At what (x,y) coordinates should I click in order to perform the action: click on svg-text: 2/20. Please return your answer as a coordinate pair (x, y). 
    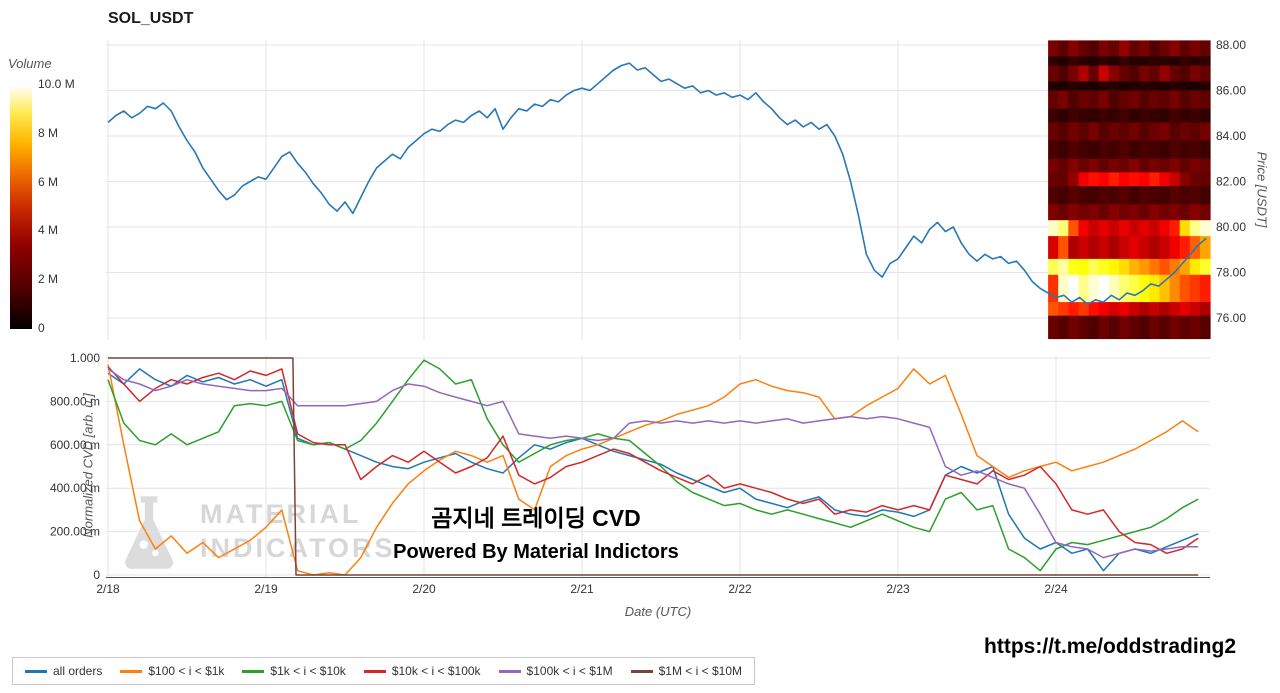
    Looking at the image, I should click on (424, 589).